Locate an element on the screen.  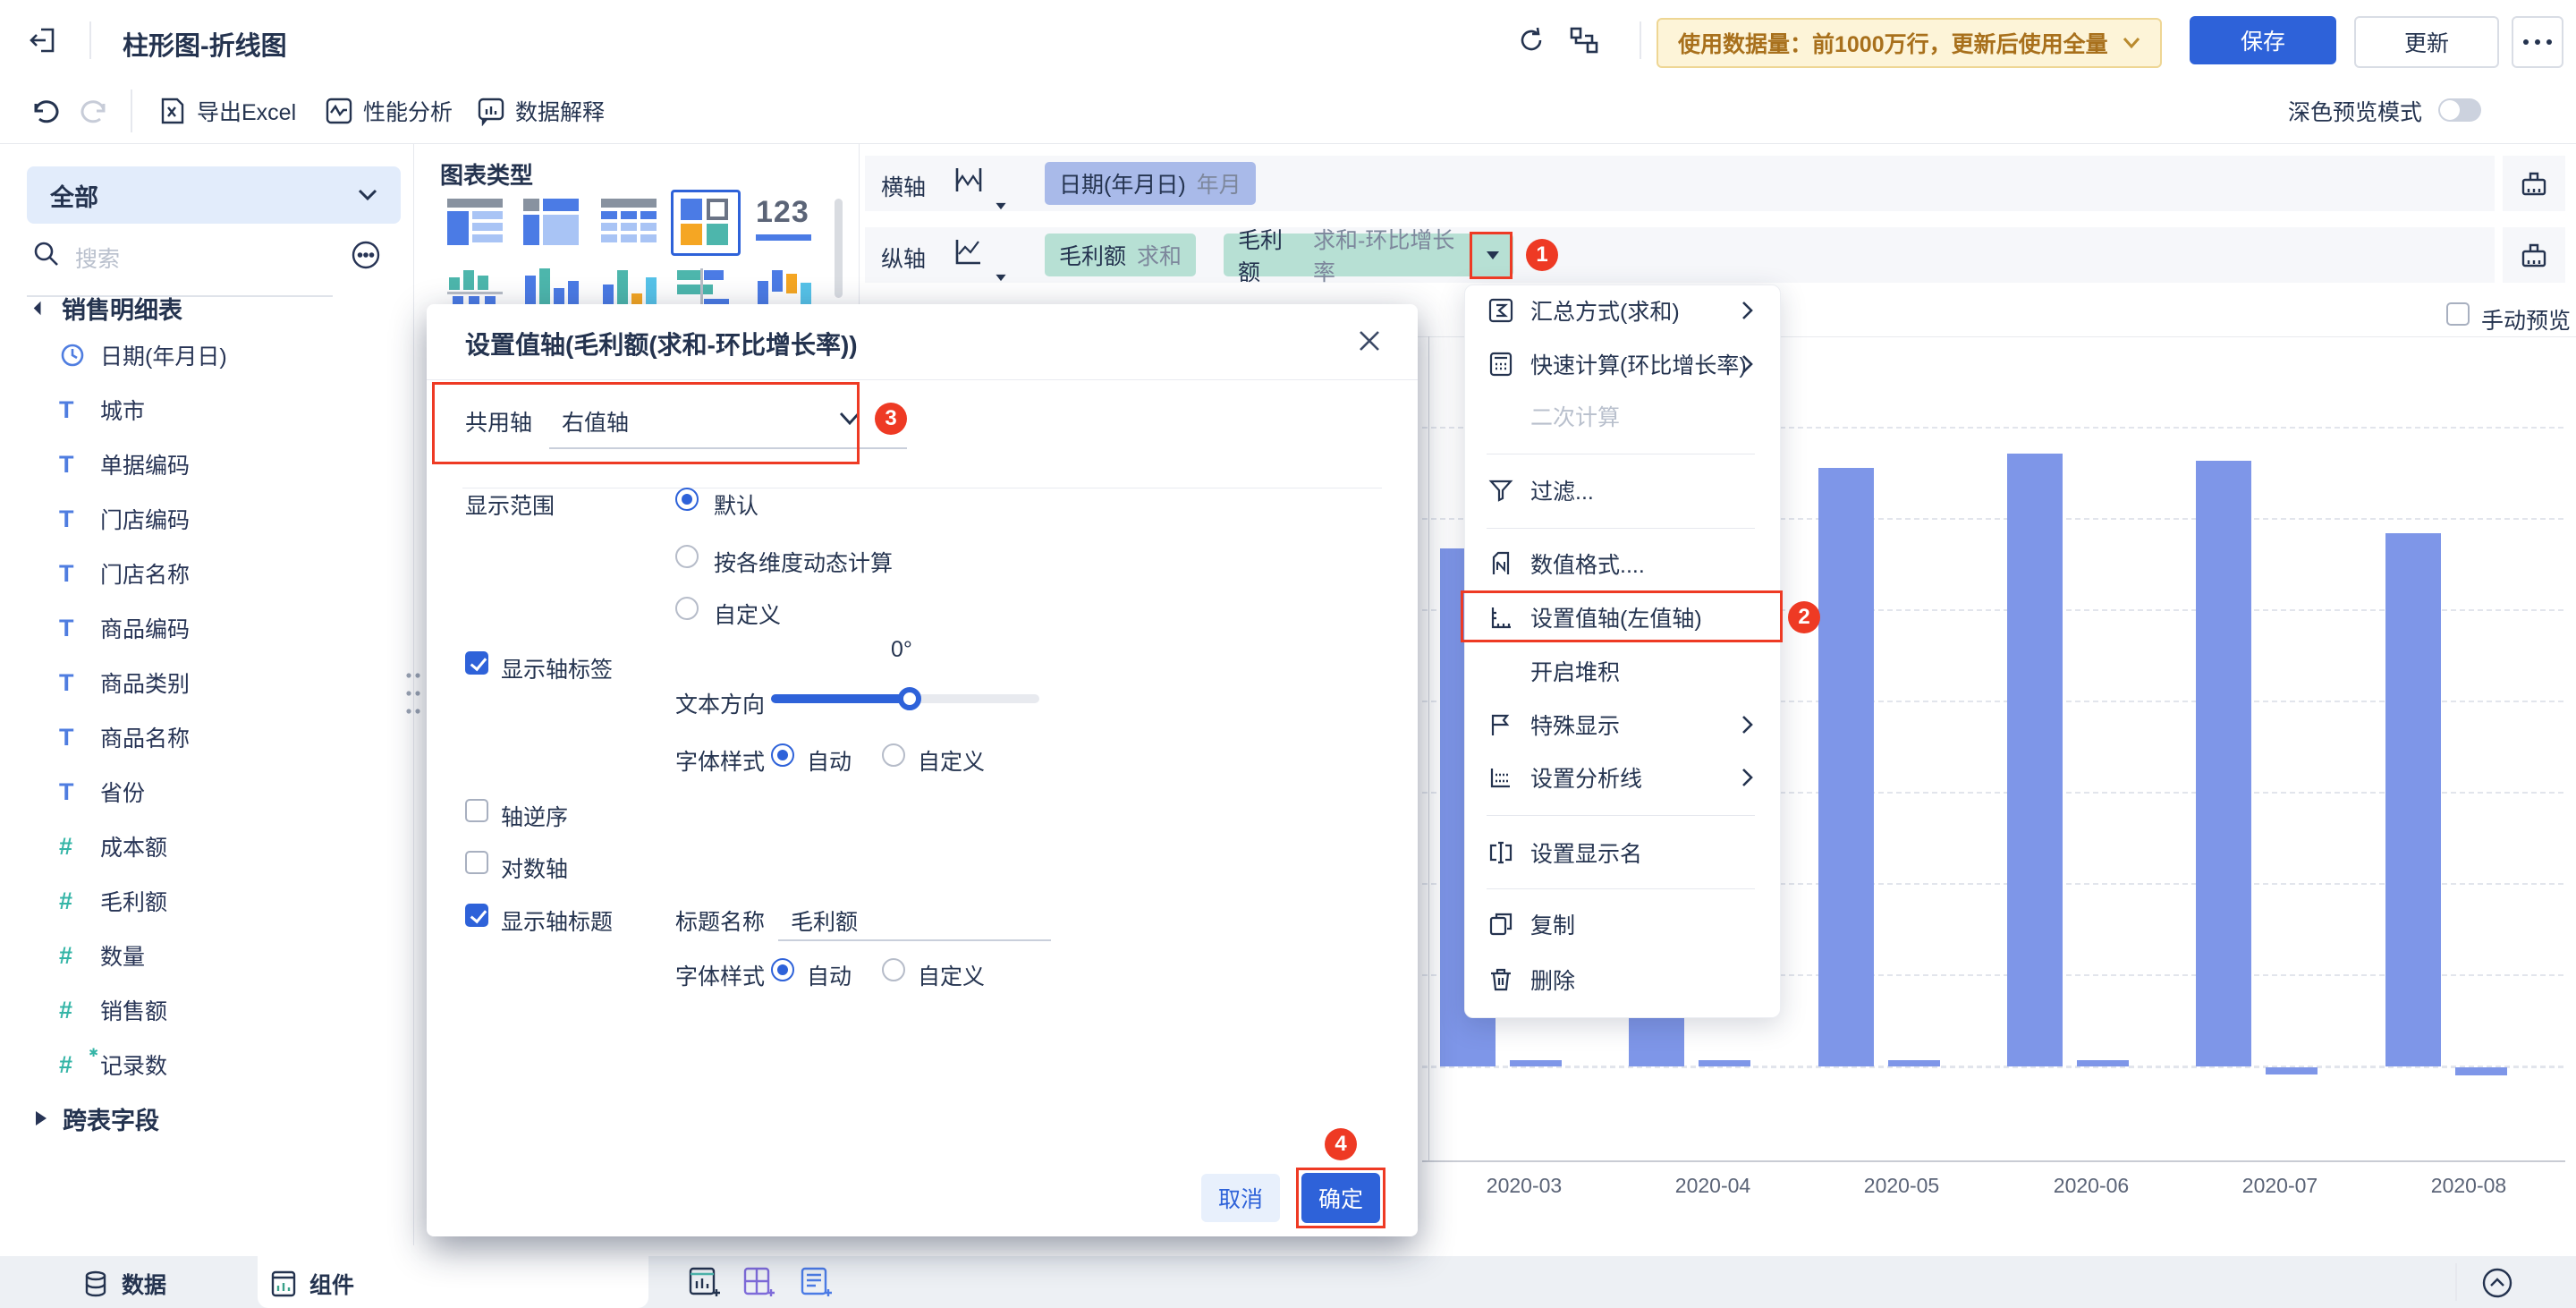
font2-custom-radio is located at coordinates (893, 969).